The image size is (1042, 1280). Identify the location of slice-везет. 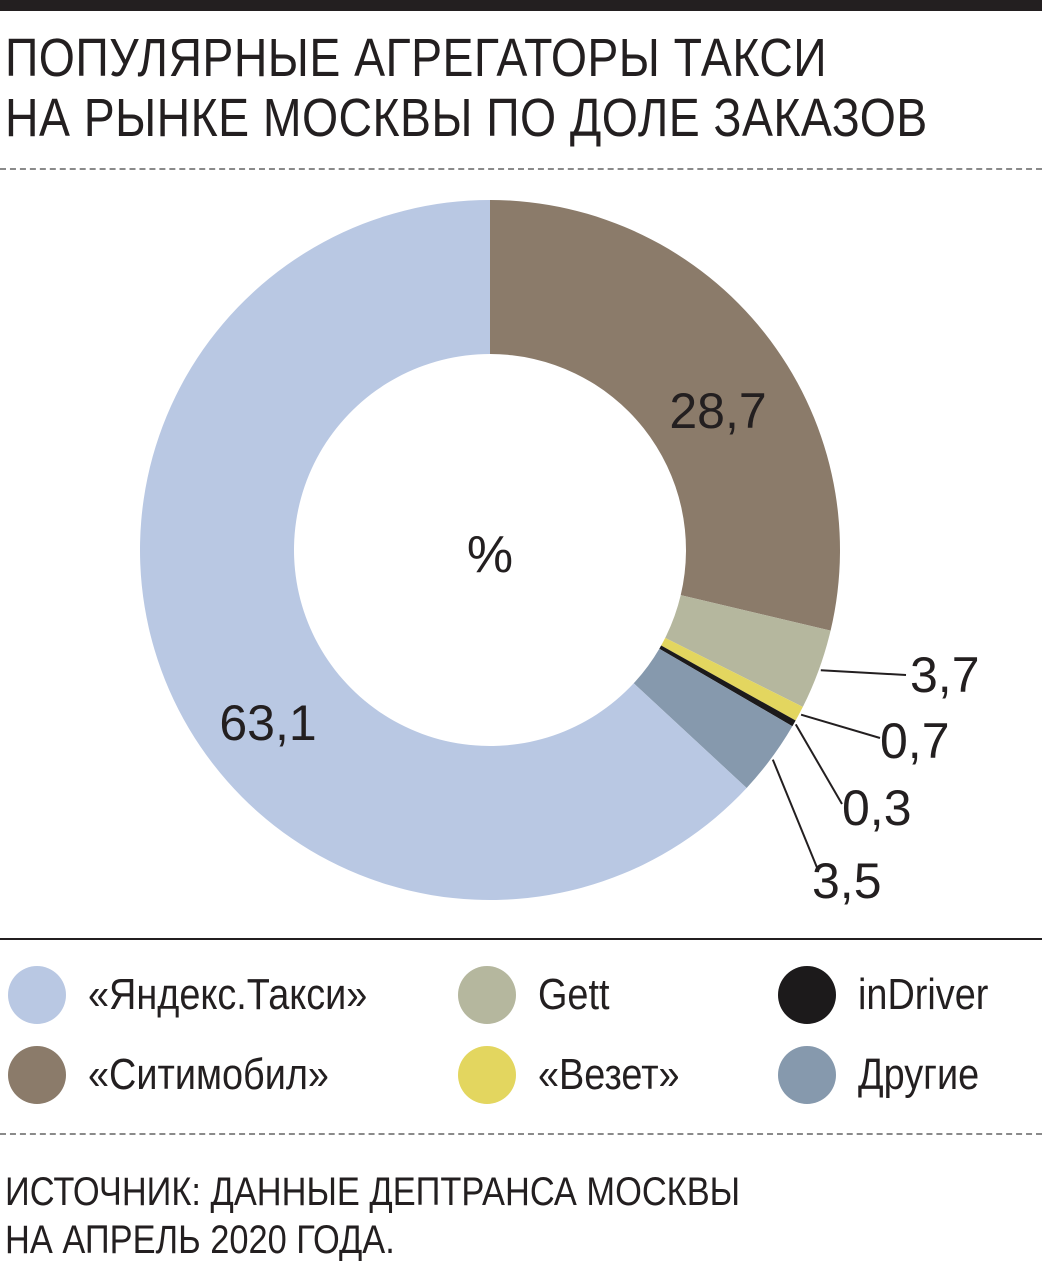
(732, 679).